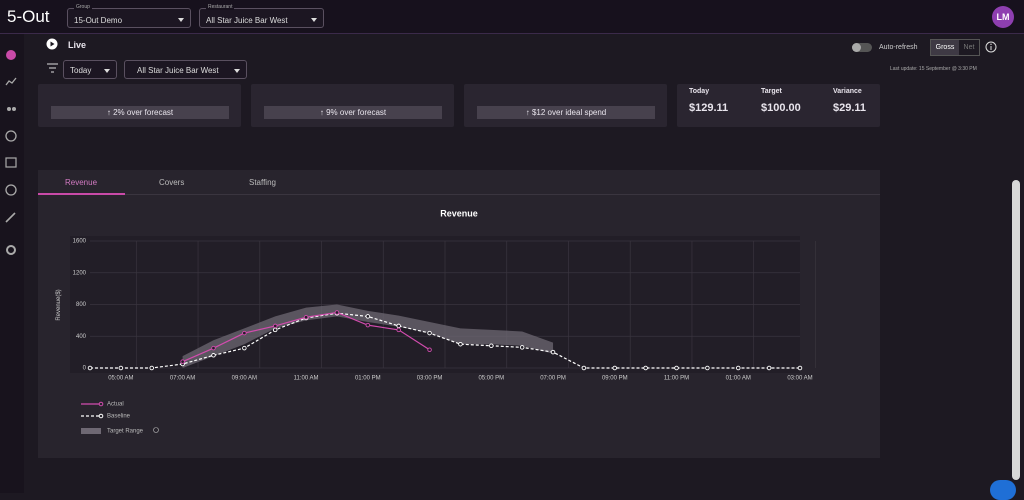  Describe the element at coordinates (115, 405) in the screenshot. I see `legend-label: Actual` at that location.